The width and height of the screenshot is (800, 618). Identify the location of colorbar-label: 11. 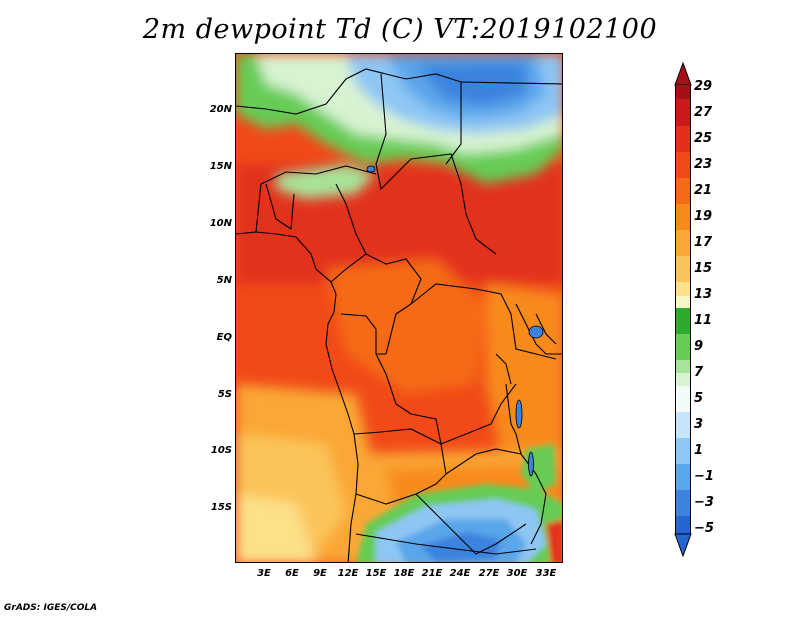
(703, 320).